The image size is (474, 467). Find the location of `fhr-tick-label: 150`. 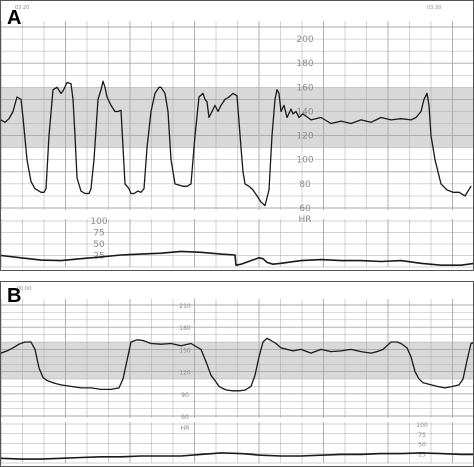

fhr-tick-label: 150 is located at coordinates (185, 350).